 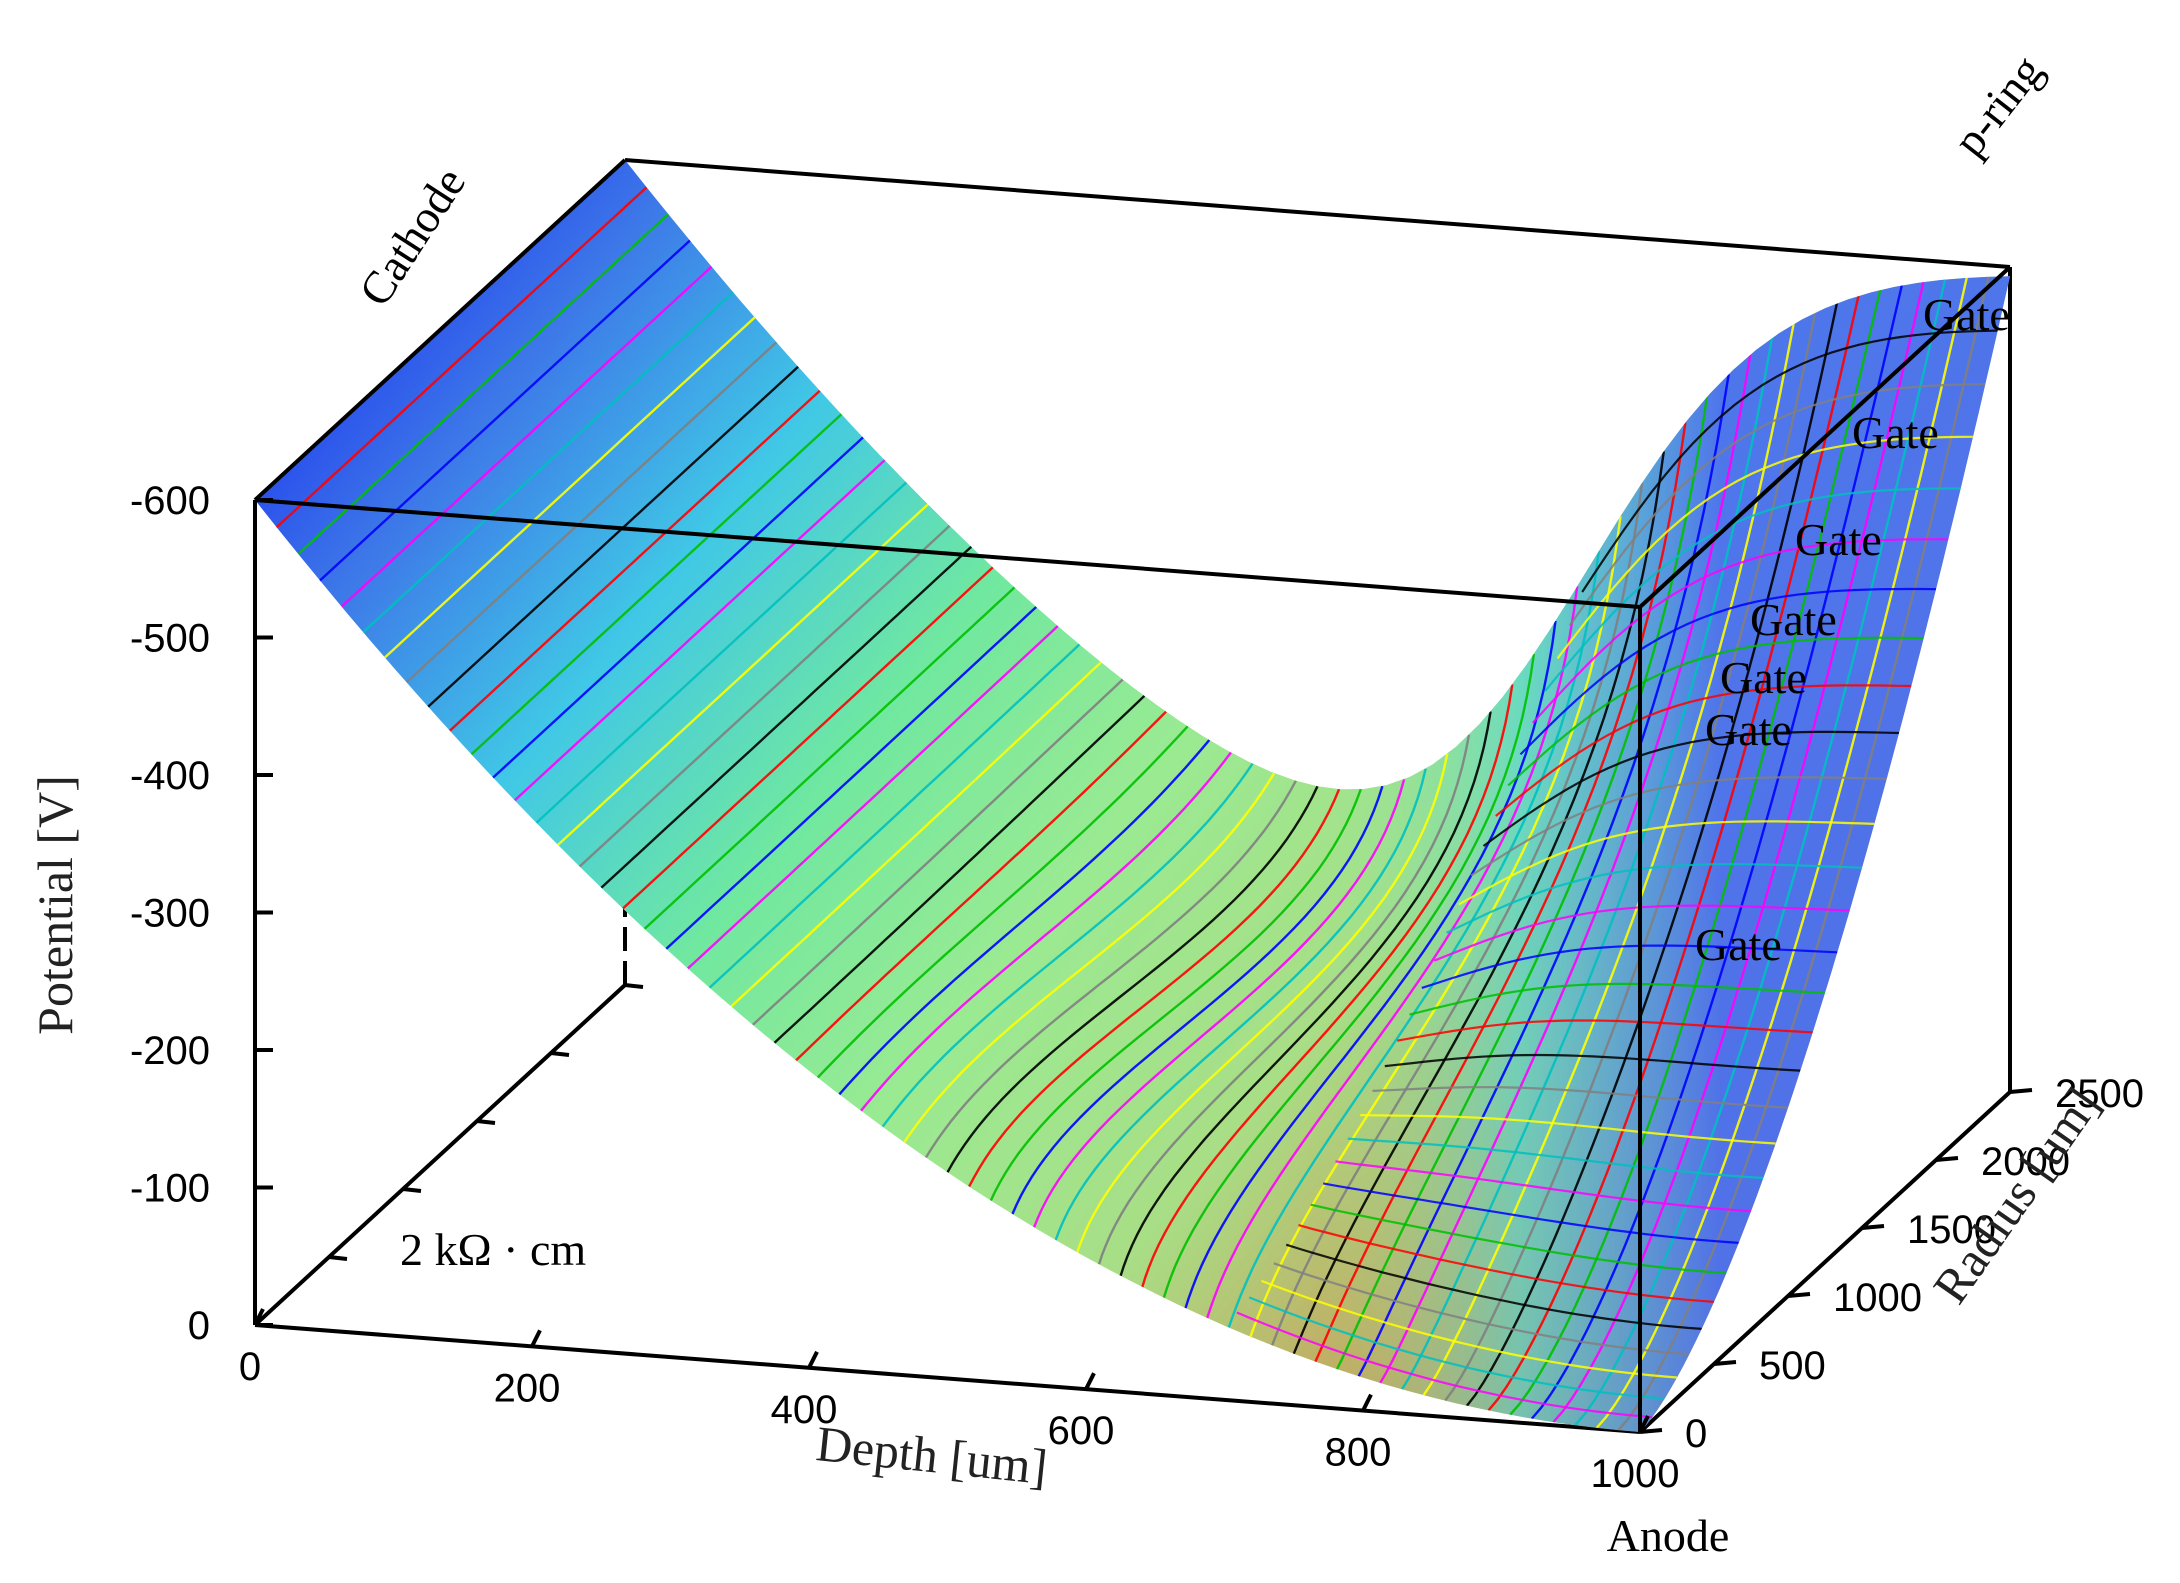 What do you see at coordinates (1966, 314) in the screenshot?
I see `gate-label-1: Gate` at bounding box center [1966, 314].